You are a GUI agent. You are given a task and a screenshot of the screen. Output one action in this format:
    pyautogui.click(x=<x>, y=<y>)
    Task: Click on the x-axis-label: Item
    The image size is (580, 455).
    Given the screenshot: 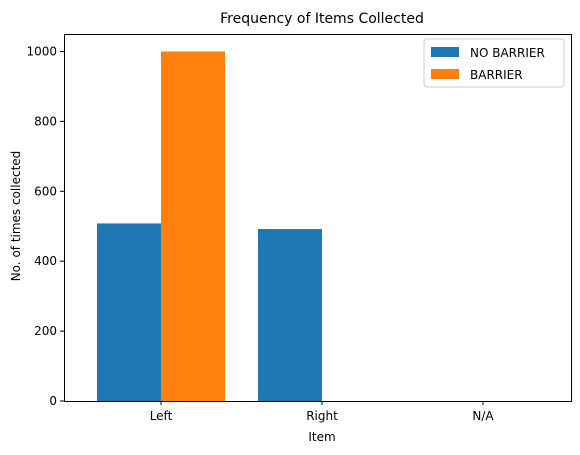 What is the action you would take?
    pyautogui.click(x=321, y=437)
    